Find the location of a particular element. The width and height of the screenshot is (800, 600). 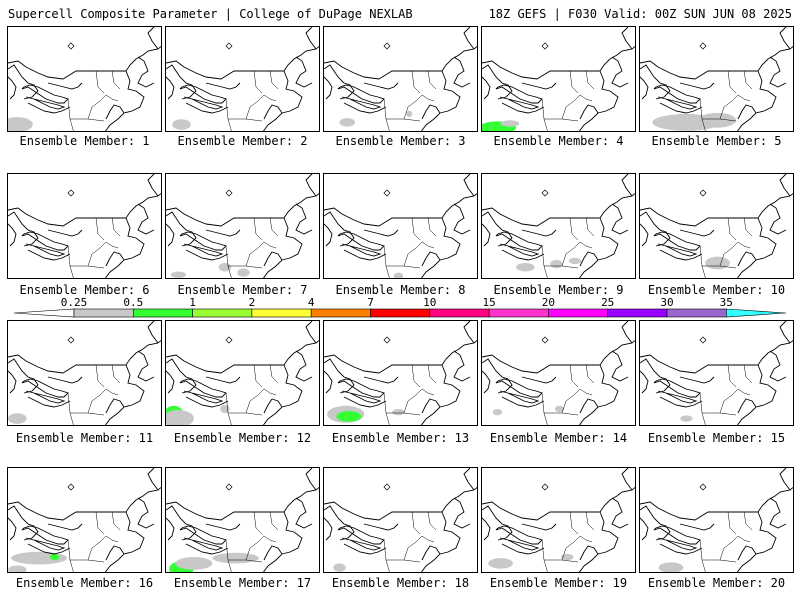

member-caption: Ensemble Member: 6 is located at coordinates (84, 290).